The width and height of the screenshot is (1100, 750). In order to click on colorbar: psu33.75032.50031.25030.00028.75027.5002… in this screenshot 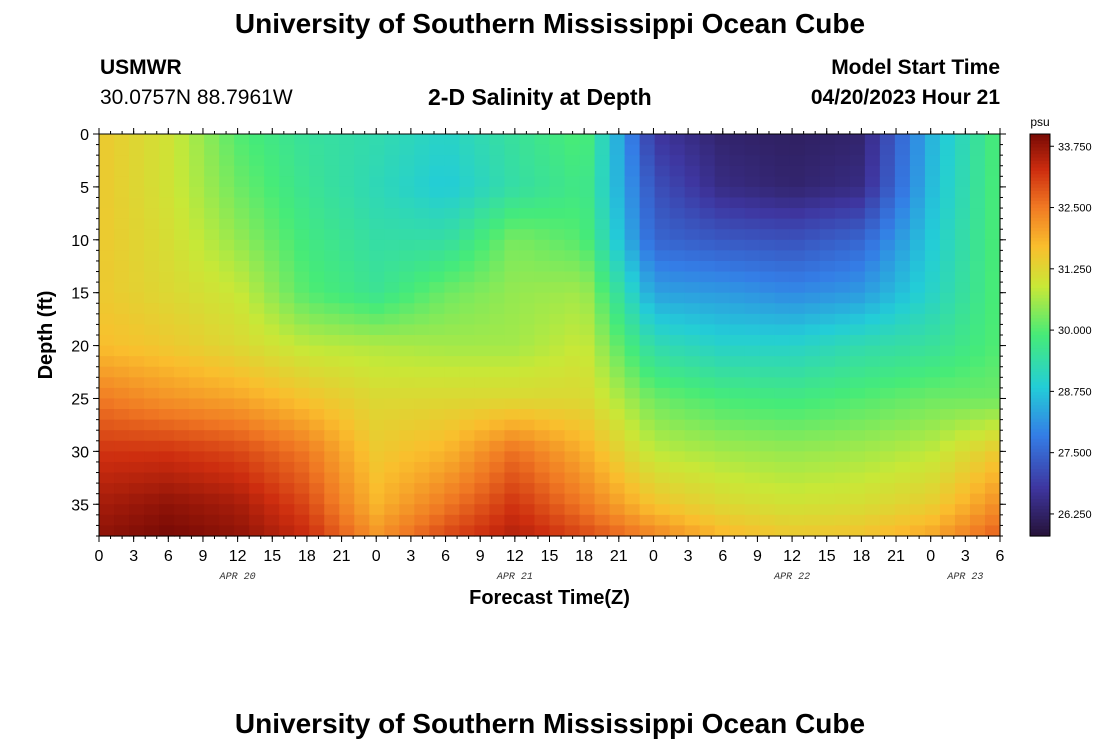, I will do `click(1060, 326)`.